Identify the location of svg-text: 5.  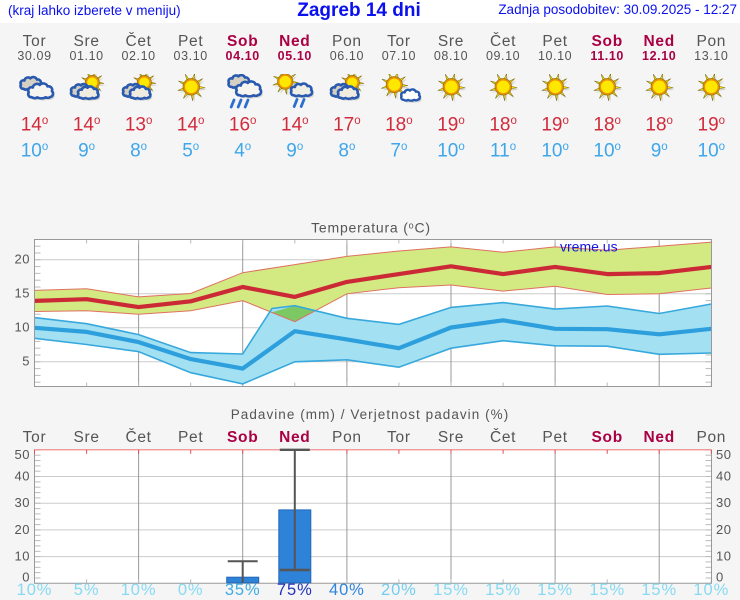
(26, 361).